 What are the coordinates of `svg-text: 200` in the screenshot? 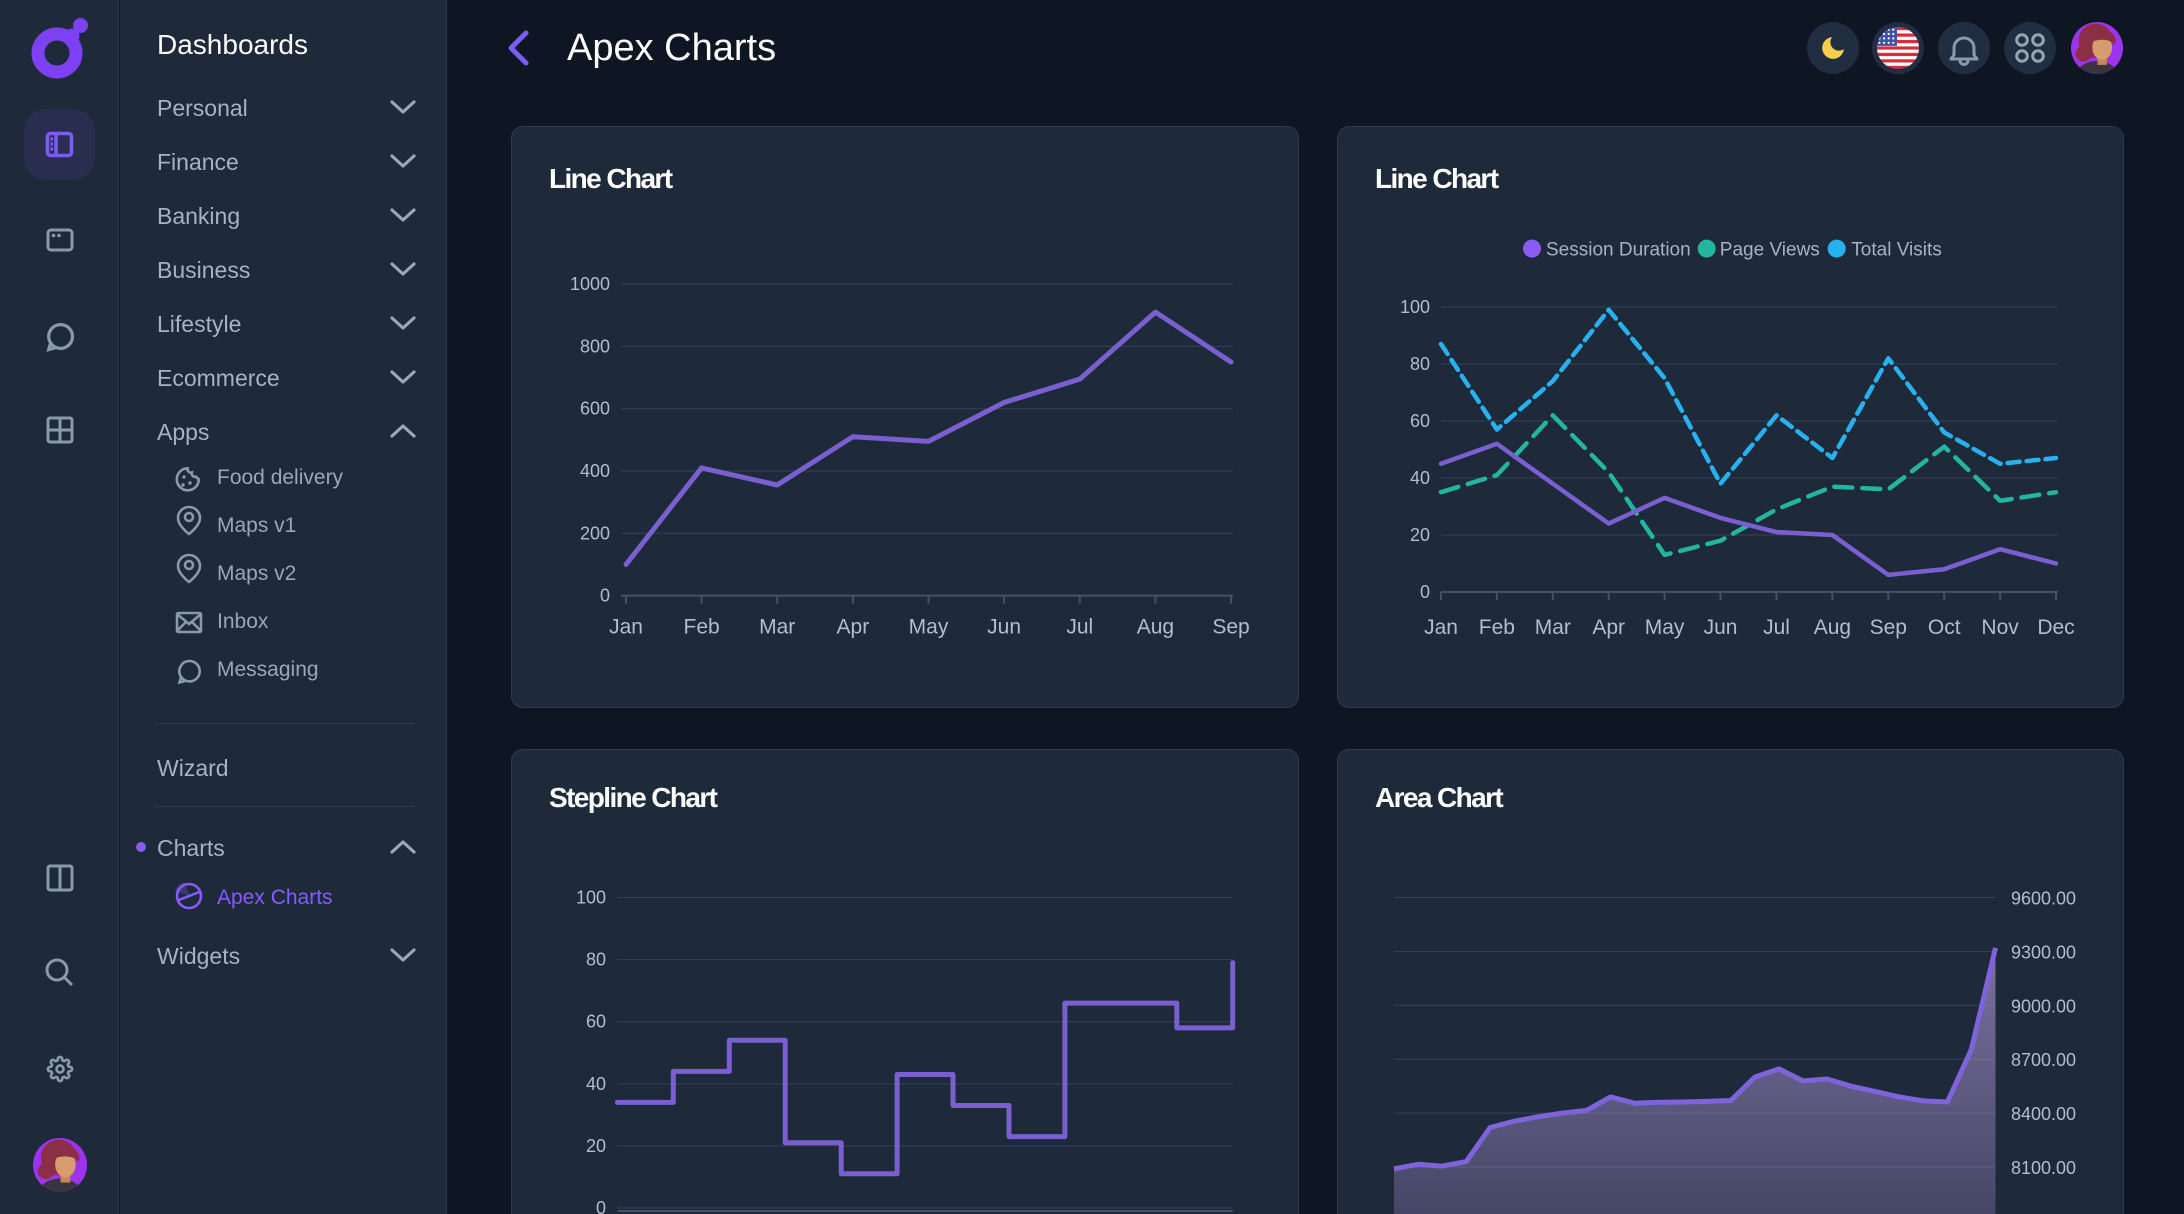 It's located at (595, 533).